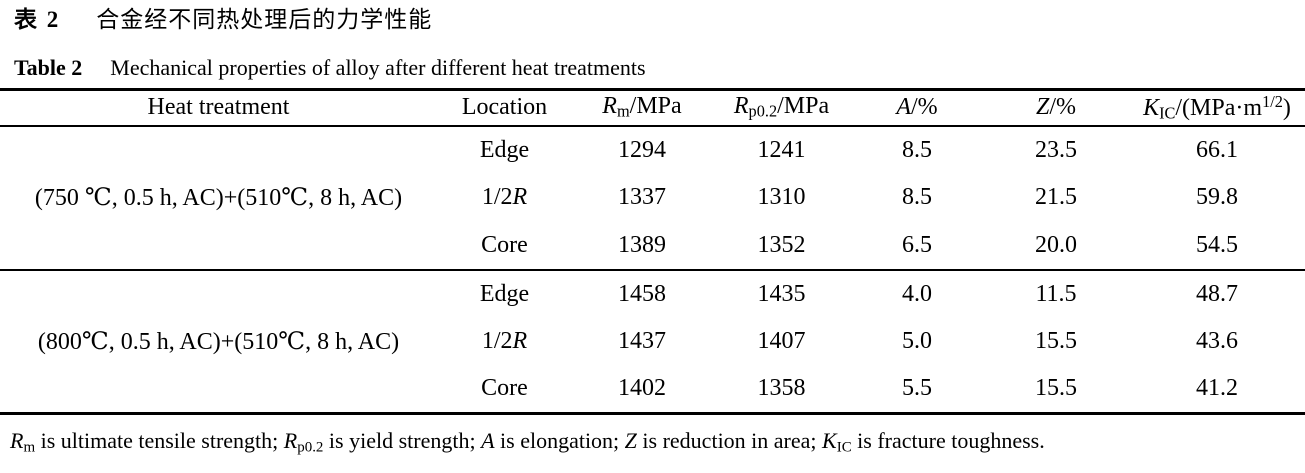 The height and width of the screenshot is (473, 1305). I want to click on value-cell: 1358, so click(781, 388).